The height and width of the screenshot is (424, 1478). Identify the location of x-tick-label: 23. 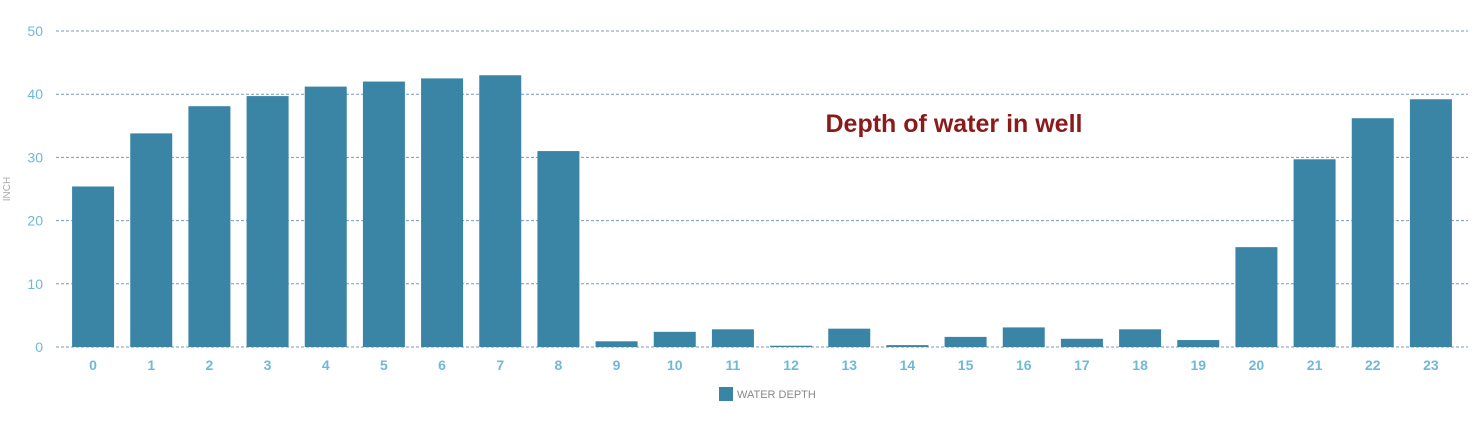
(1431, 365).